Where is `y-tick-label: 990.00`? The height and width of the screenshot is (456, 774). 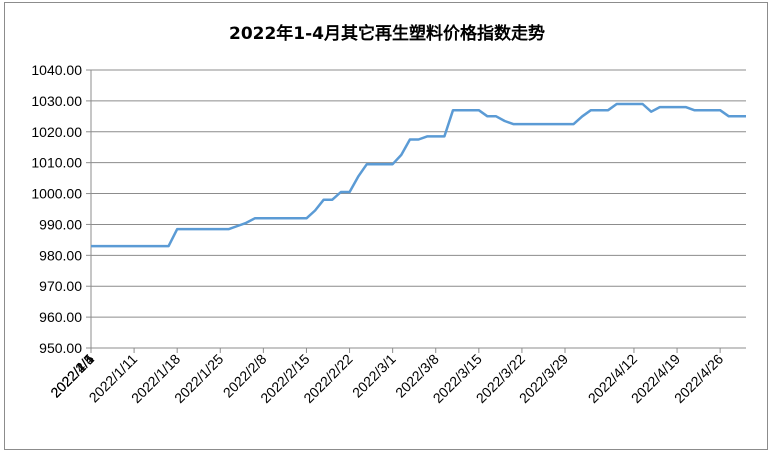 y-tick-label: 990.00 is located at coordinates (60, 224).